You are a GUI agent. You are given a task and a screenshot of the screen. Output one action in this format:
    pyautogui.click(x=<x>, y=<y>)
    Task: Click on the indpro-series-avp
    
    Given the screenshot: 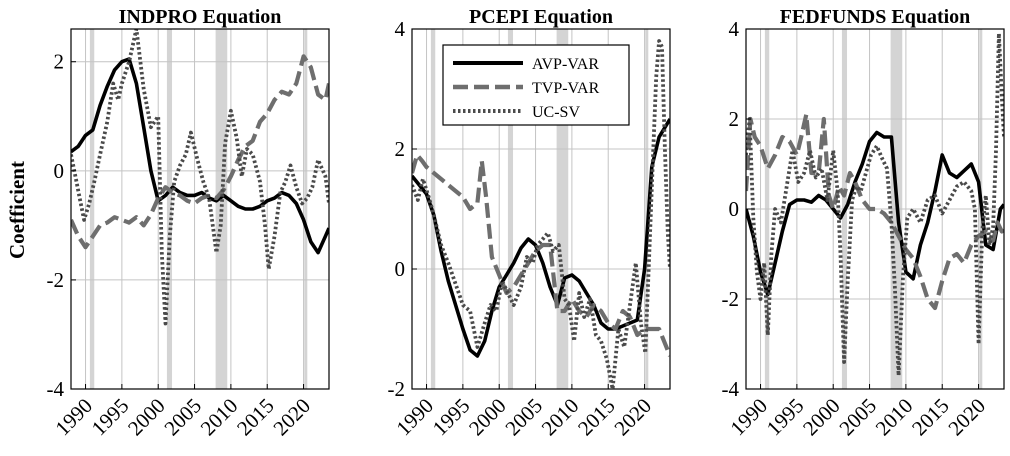 What is the action you would take?
    pyautogui.click(x=200, y=156)
    